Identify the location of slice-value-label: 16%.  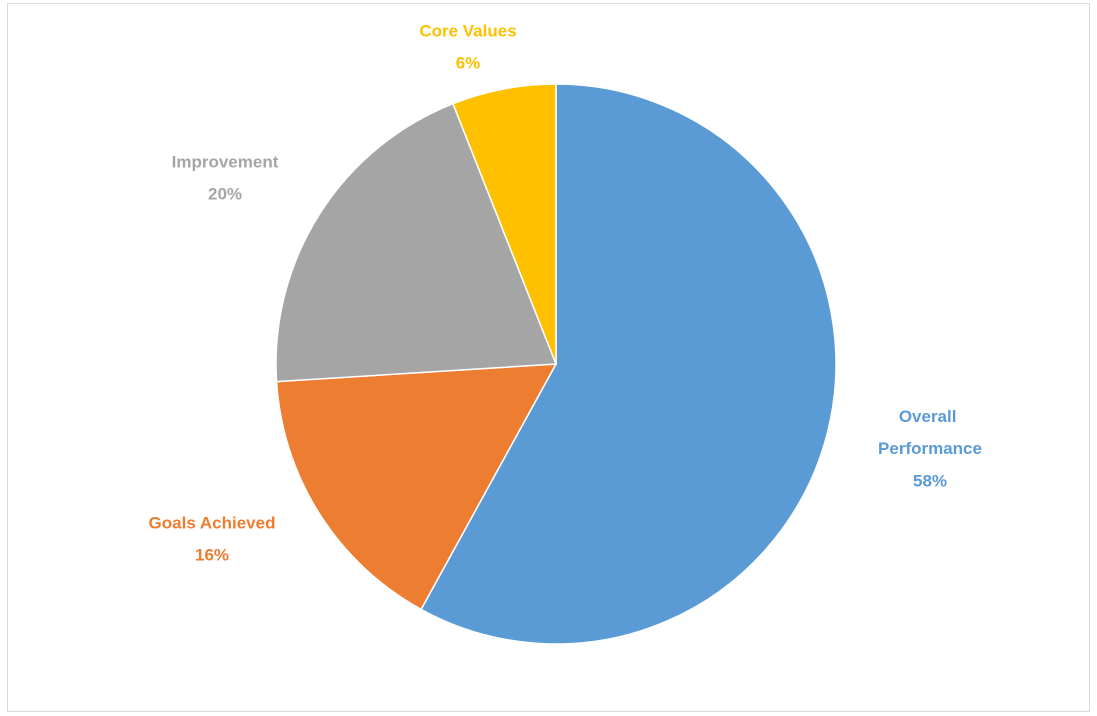
(212, 554).